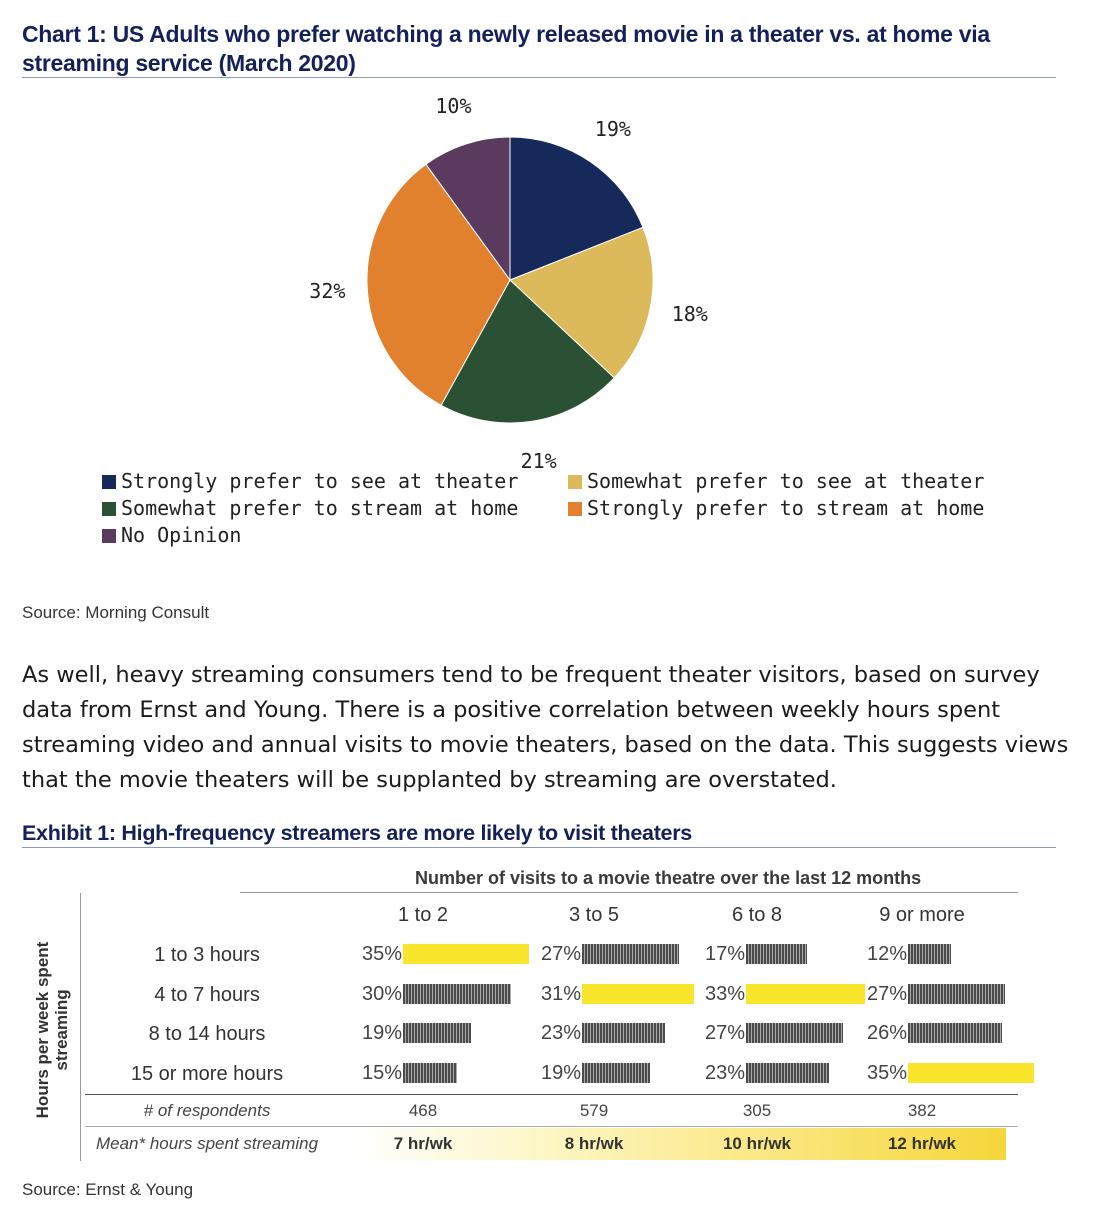  Describe the element at coordinates (207, 955) in the screenshot. I see `table-row-label: 1 to 3 hours` at that location.